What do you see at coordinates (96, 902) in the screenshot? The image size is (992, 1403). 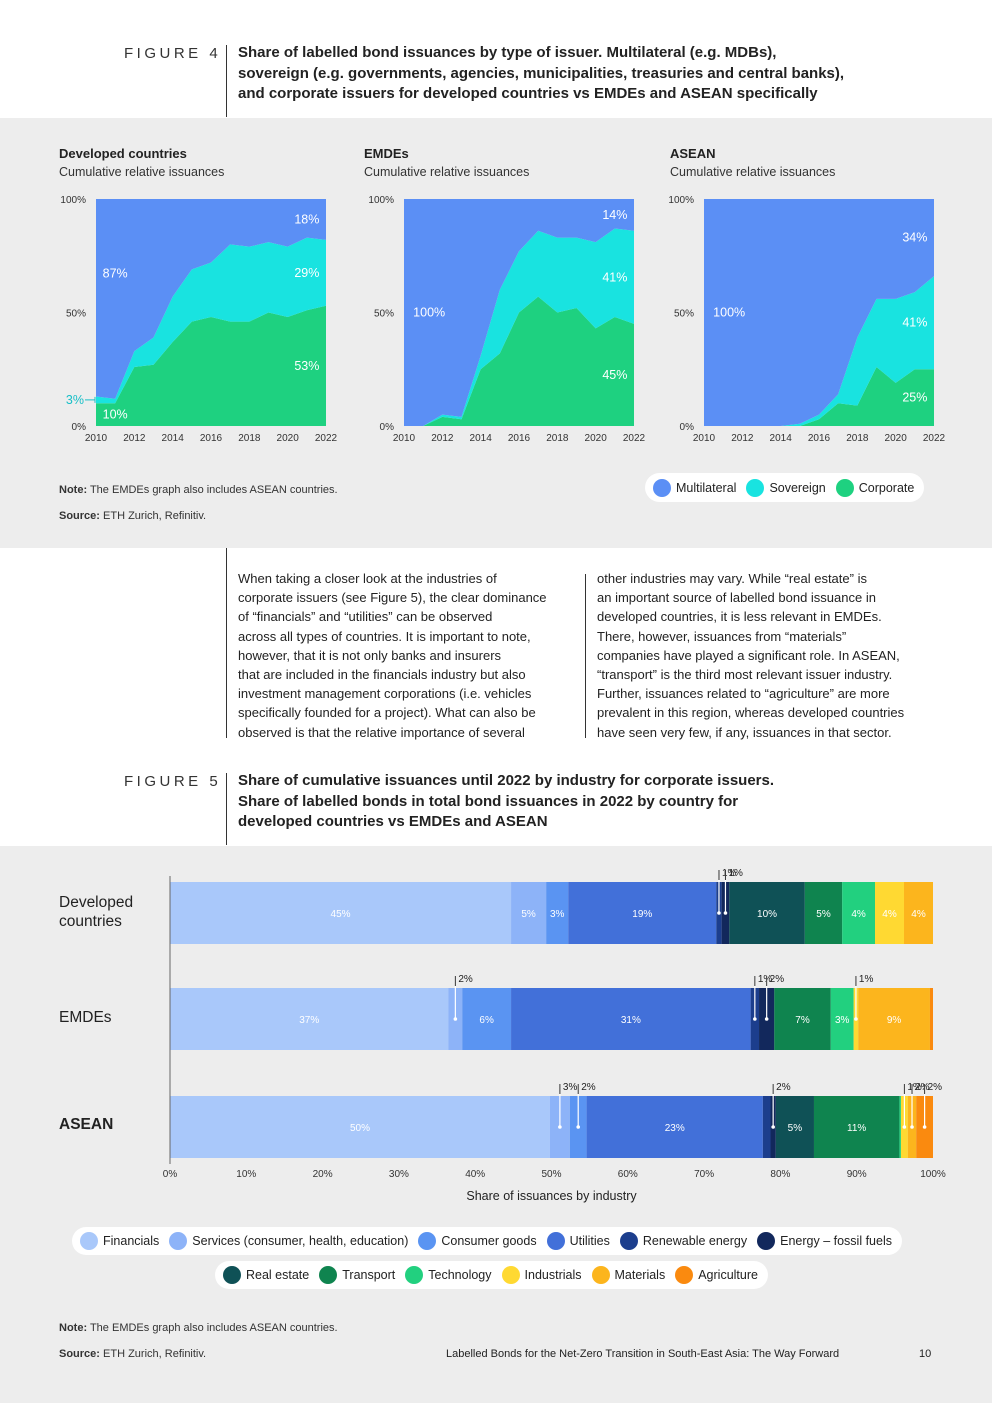 I see `row-label-line: Developed` at bounding box center [96, 902].